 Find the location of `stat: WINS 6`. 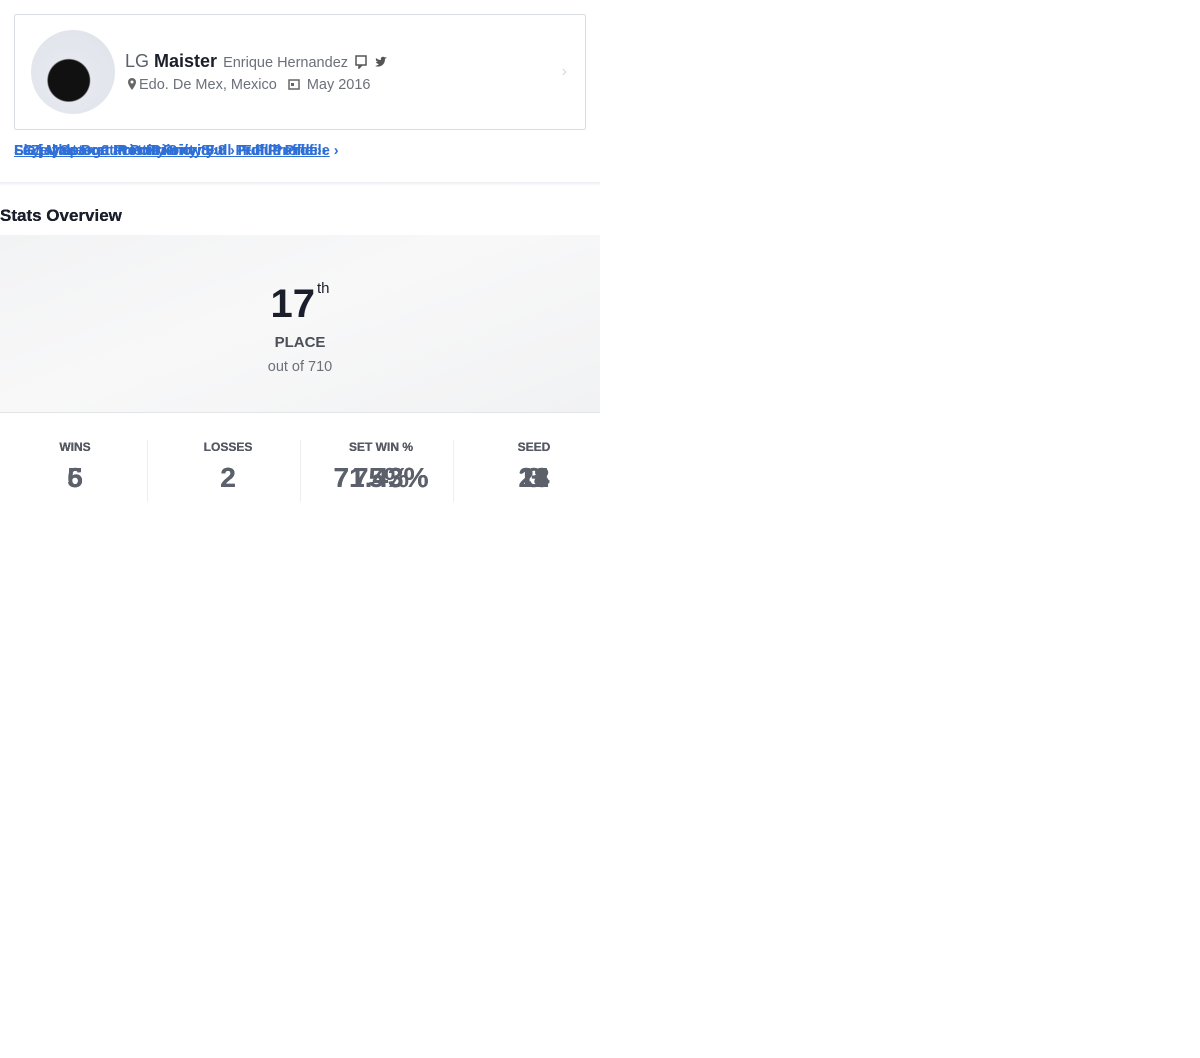

stat: WINS 6 is located at coordinates (75, 466).